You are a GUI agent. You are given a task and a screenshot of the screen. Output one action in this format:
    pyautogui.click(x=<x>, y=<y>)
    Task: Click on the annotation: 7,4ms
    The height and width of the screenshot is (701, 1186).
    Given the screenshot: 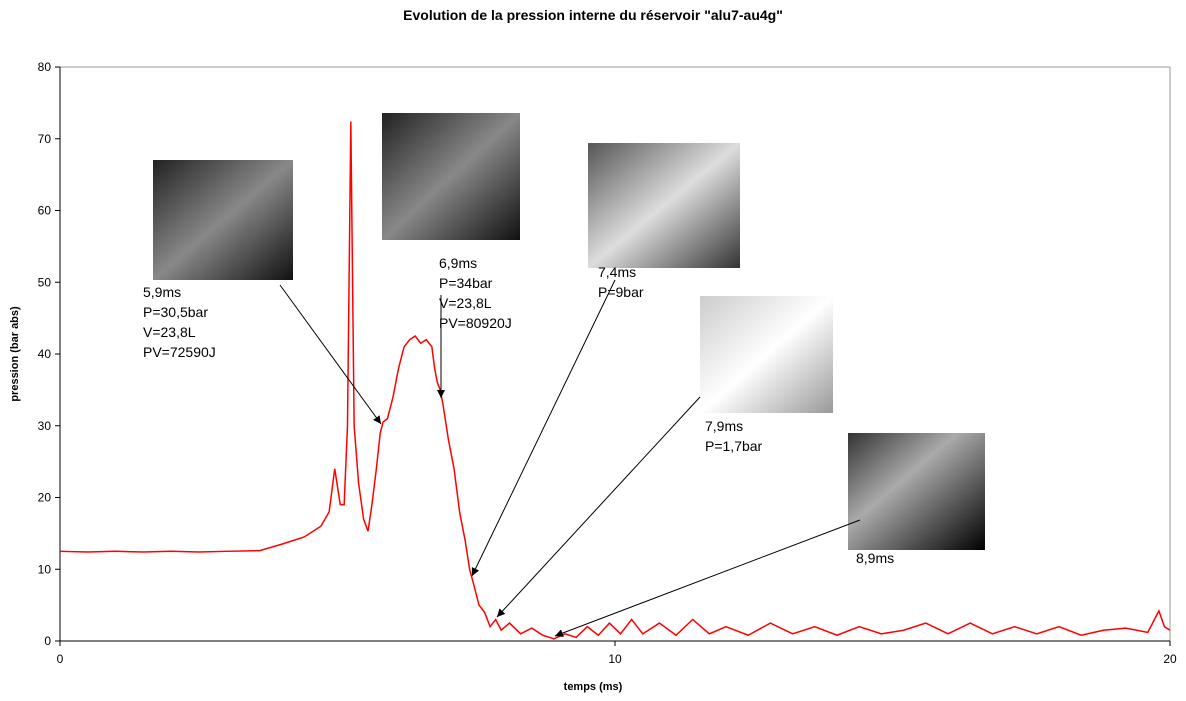 What is the action you would take?
    pyautogui.click(x=617, y=272)
    